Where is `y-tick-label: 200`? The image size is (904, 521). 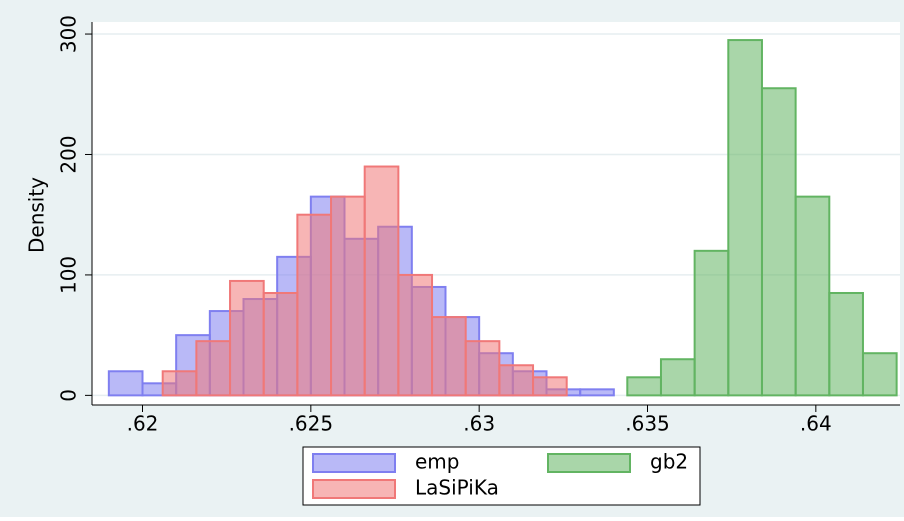 y-tick-label: 200 is located at coordinates (69, 154).